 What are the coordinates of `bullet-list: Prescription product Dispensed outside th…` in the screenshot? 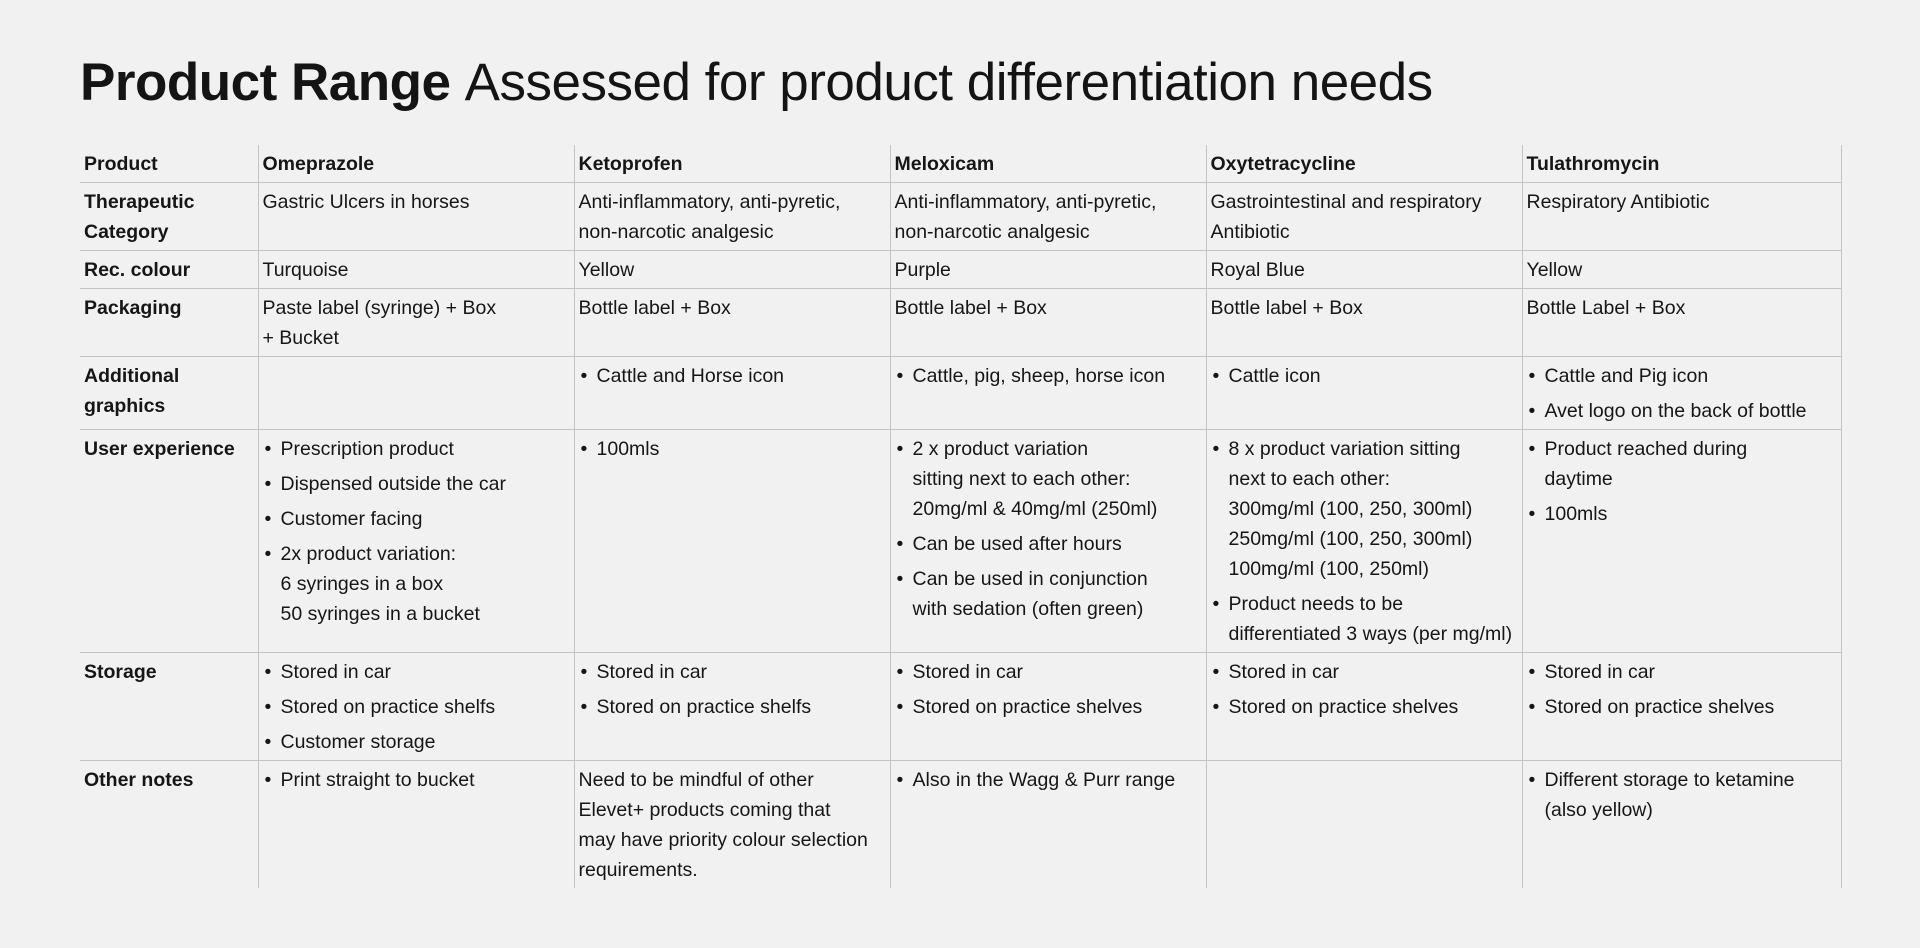 It's located at (417, 531).